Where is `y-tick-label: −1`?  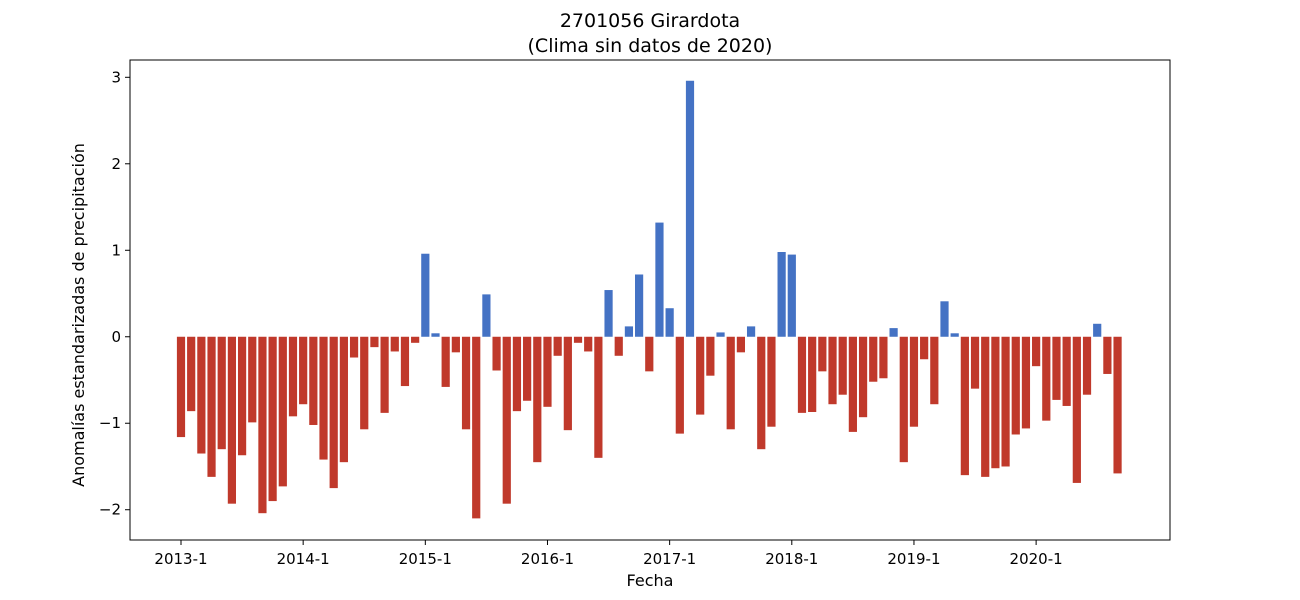 y-tick-label: −1 is located at coordinates (110, 423).